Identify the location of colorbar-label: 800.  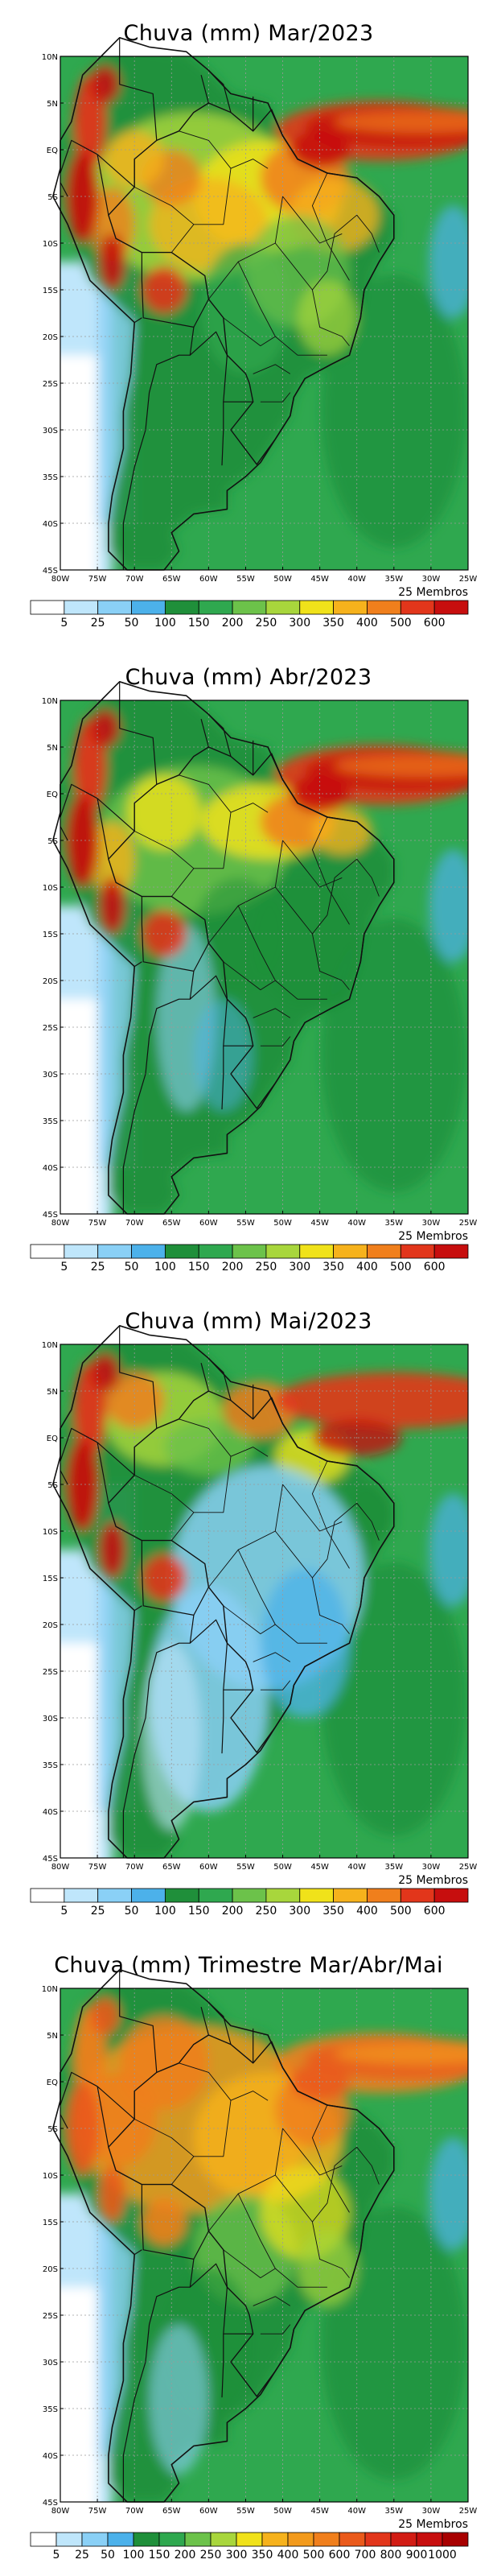
(391, 2555).